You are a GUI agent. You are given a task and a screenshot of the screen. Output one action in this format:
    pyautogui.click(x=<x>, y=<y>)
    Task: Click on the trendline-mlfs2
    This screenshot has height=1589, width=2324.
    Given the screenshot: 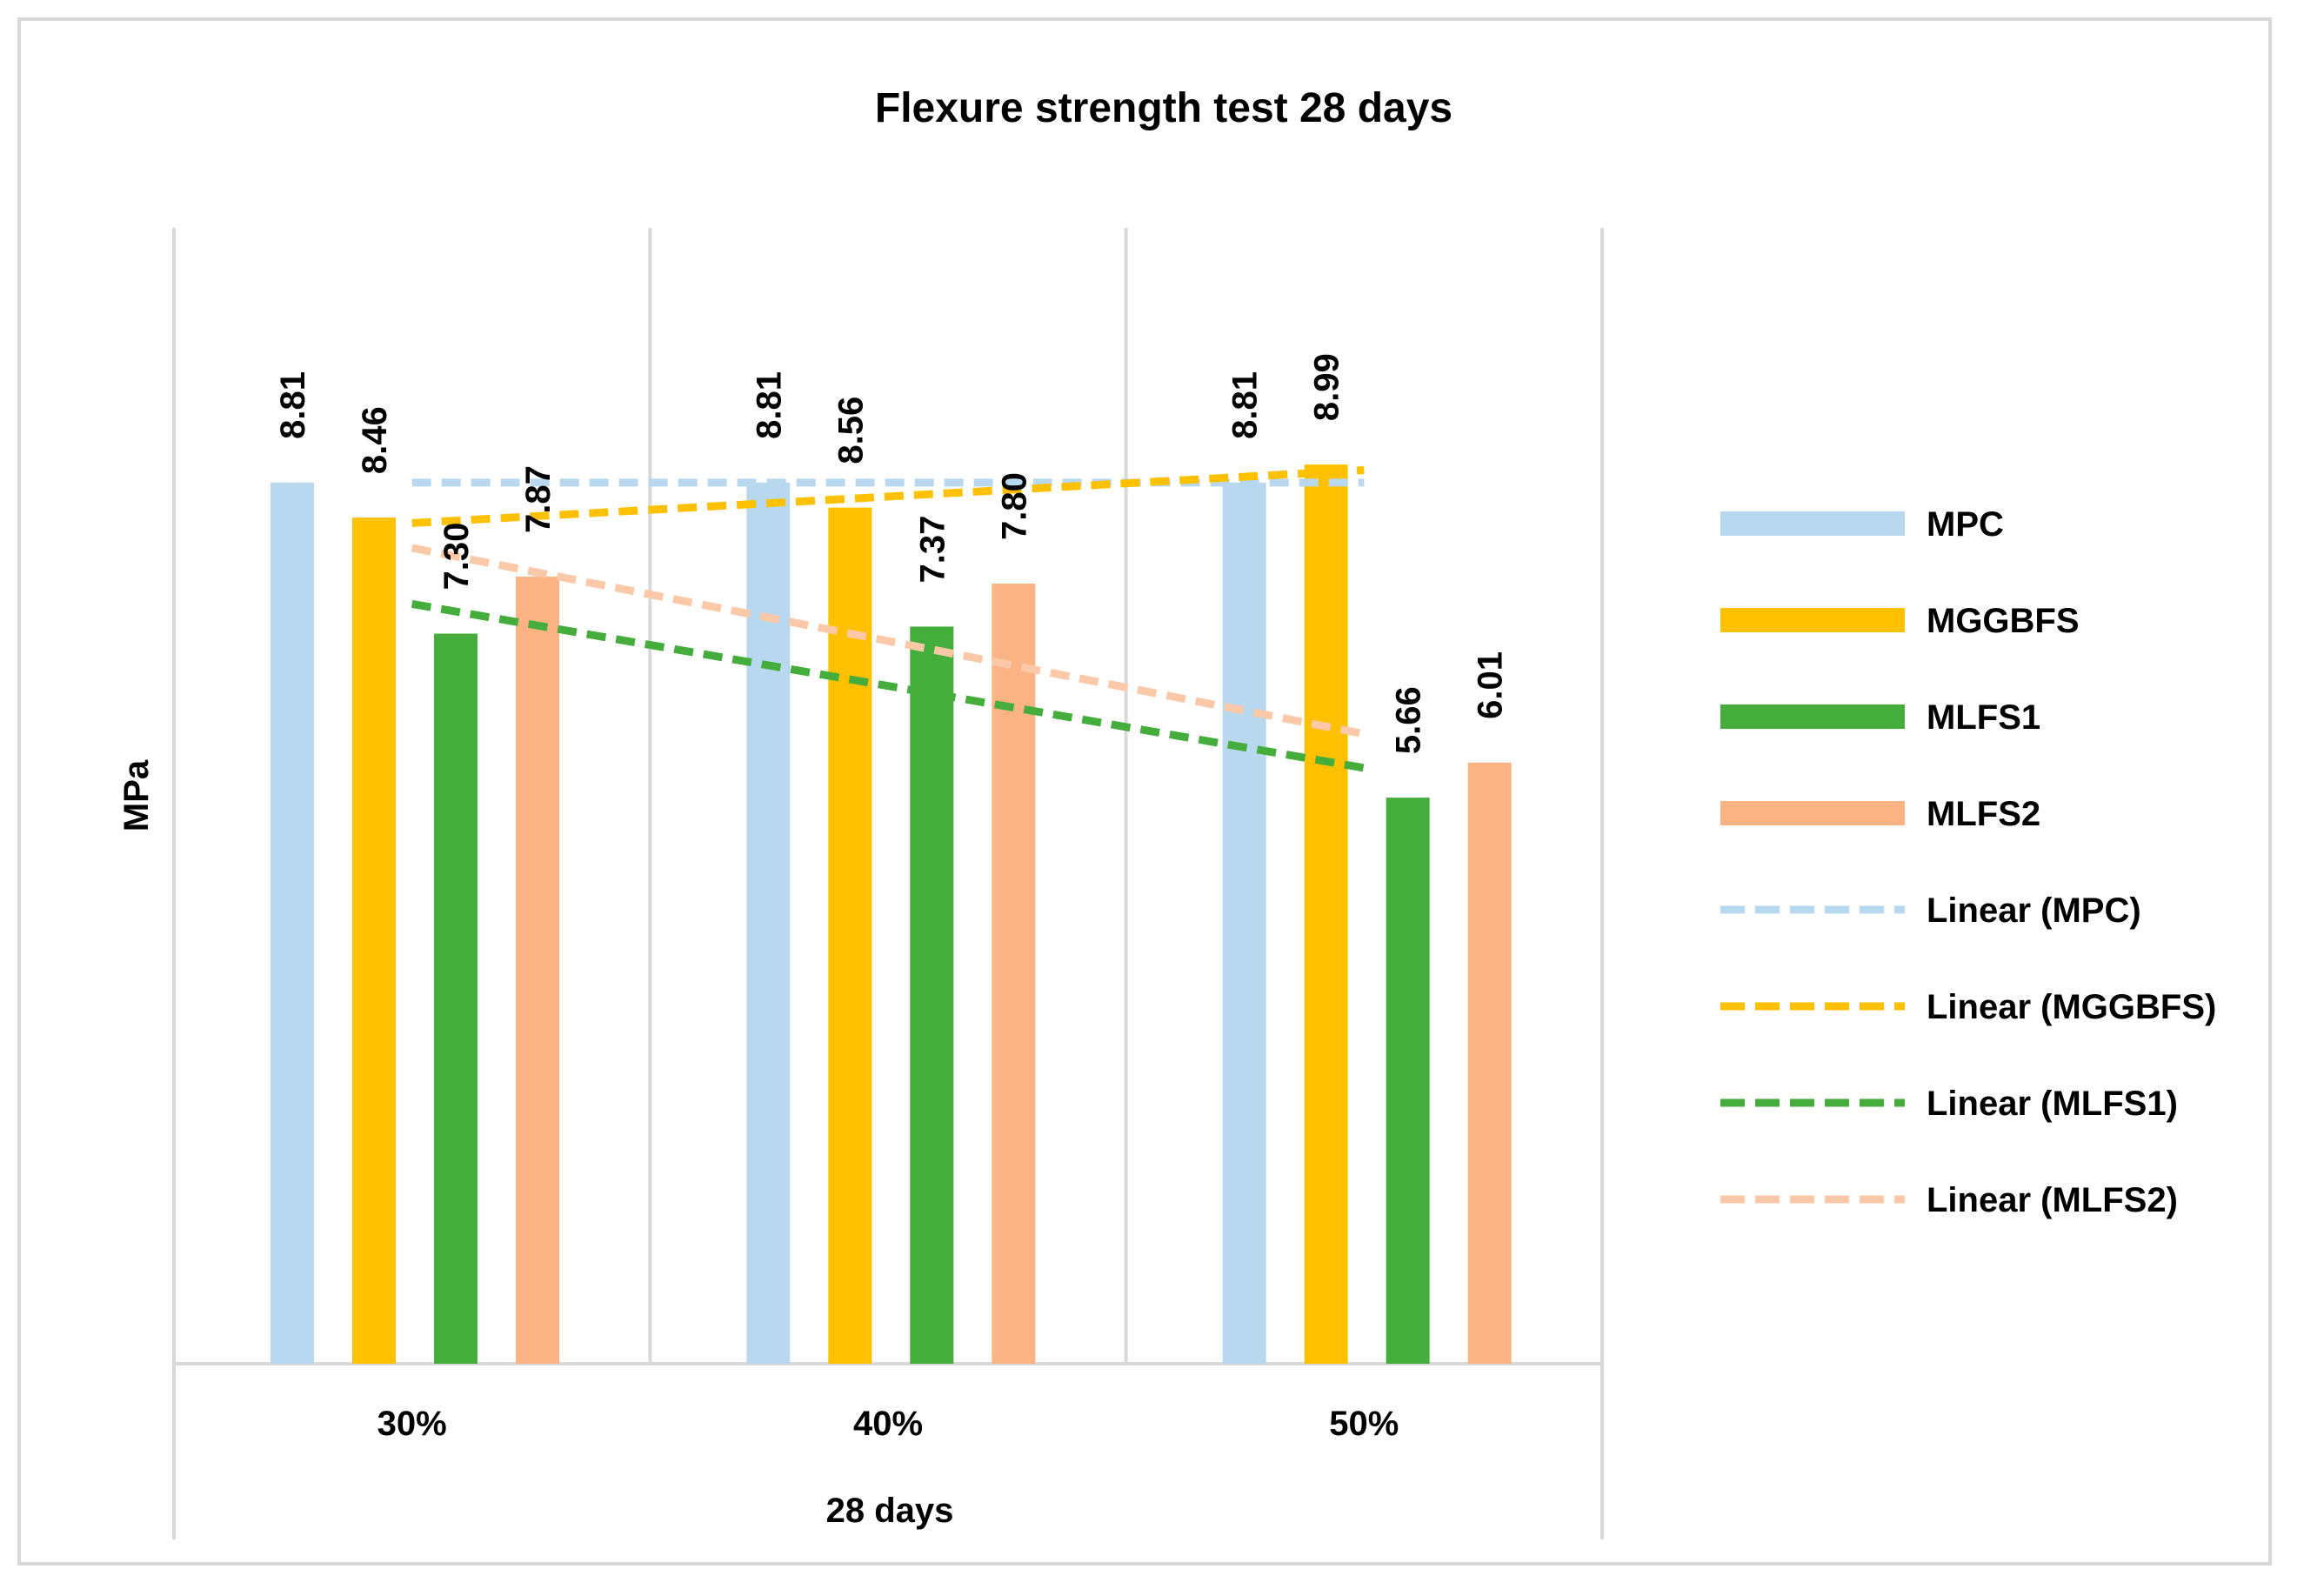 What is the action you would take?
    pyautogui.click(x=888, y=641)
    